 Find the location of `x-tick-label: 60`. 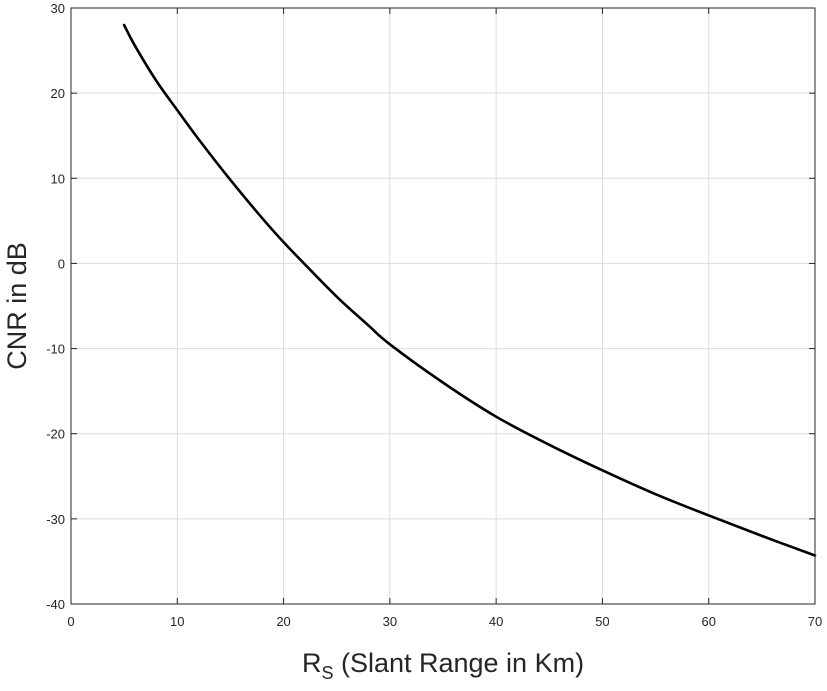

x-tick-label: 60 is located at coordinates (708, 621).